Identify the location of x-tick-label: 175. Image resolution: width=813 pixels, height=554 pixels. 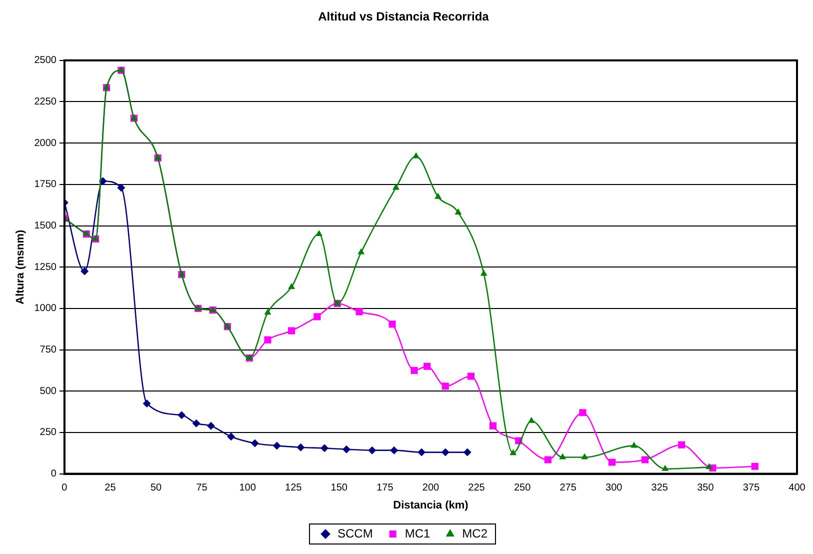
(385, 488).